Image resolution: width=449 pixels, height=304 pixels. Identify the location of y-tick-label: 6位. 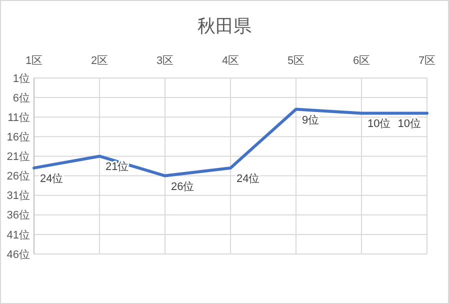
(21, 98).